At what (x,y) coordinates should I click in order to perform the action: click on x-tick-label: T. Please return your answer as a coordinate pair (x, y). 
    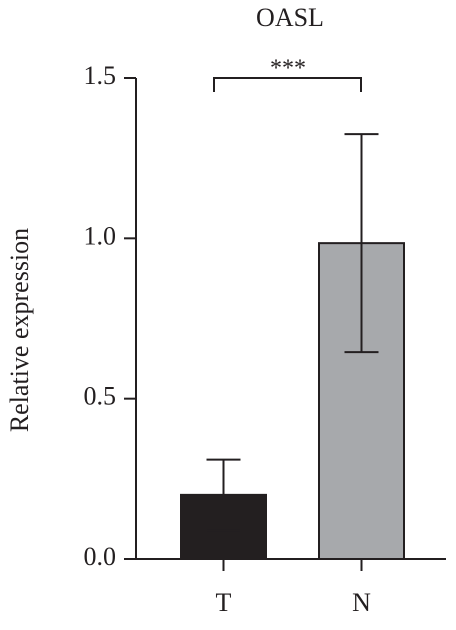
    Looking at the image, I should click on (224, 602).